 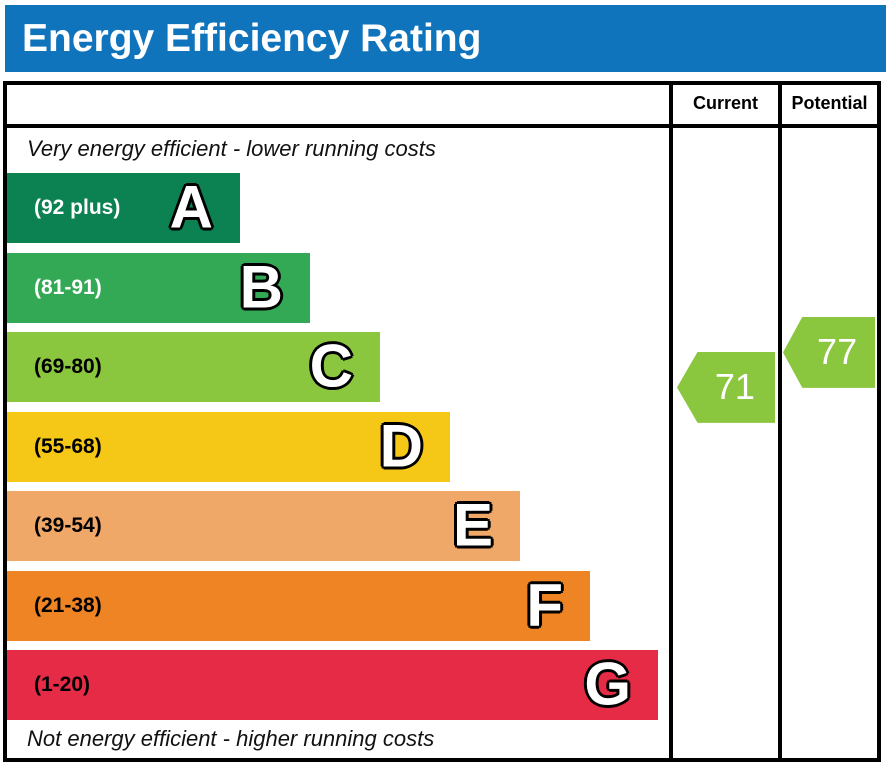 What do you see at coordinates (401, 445) in the screenshot?
I see `band-letter: D` at bounding box center [401, 445].